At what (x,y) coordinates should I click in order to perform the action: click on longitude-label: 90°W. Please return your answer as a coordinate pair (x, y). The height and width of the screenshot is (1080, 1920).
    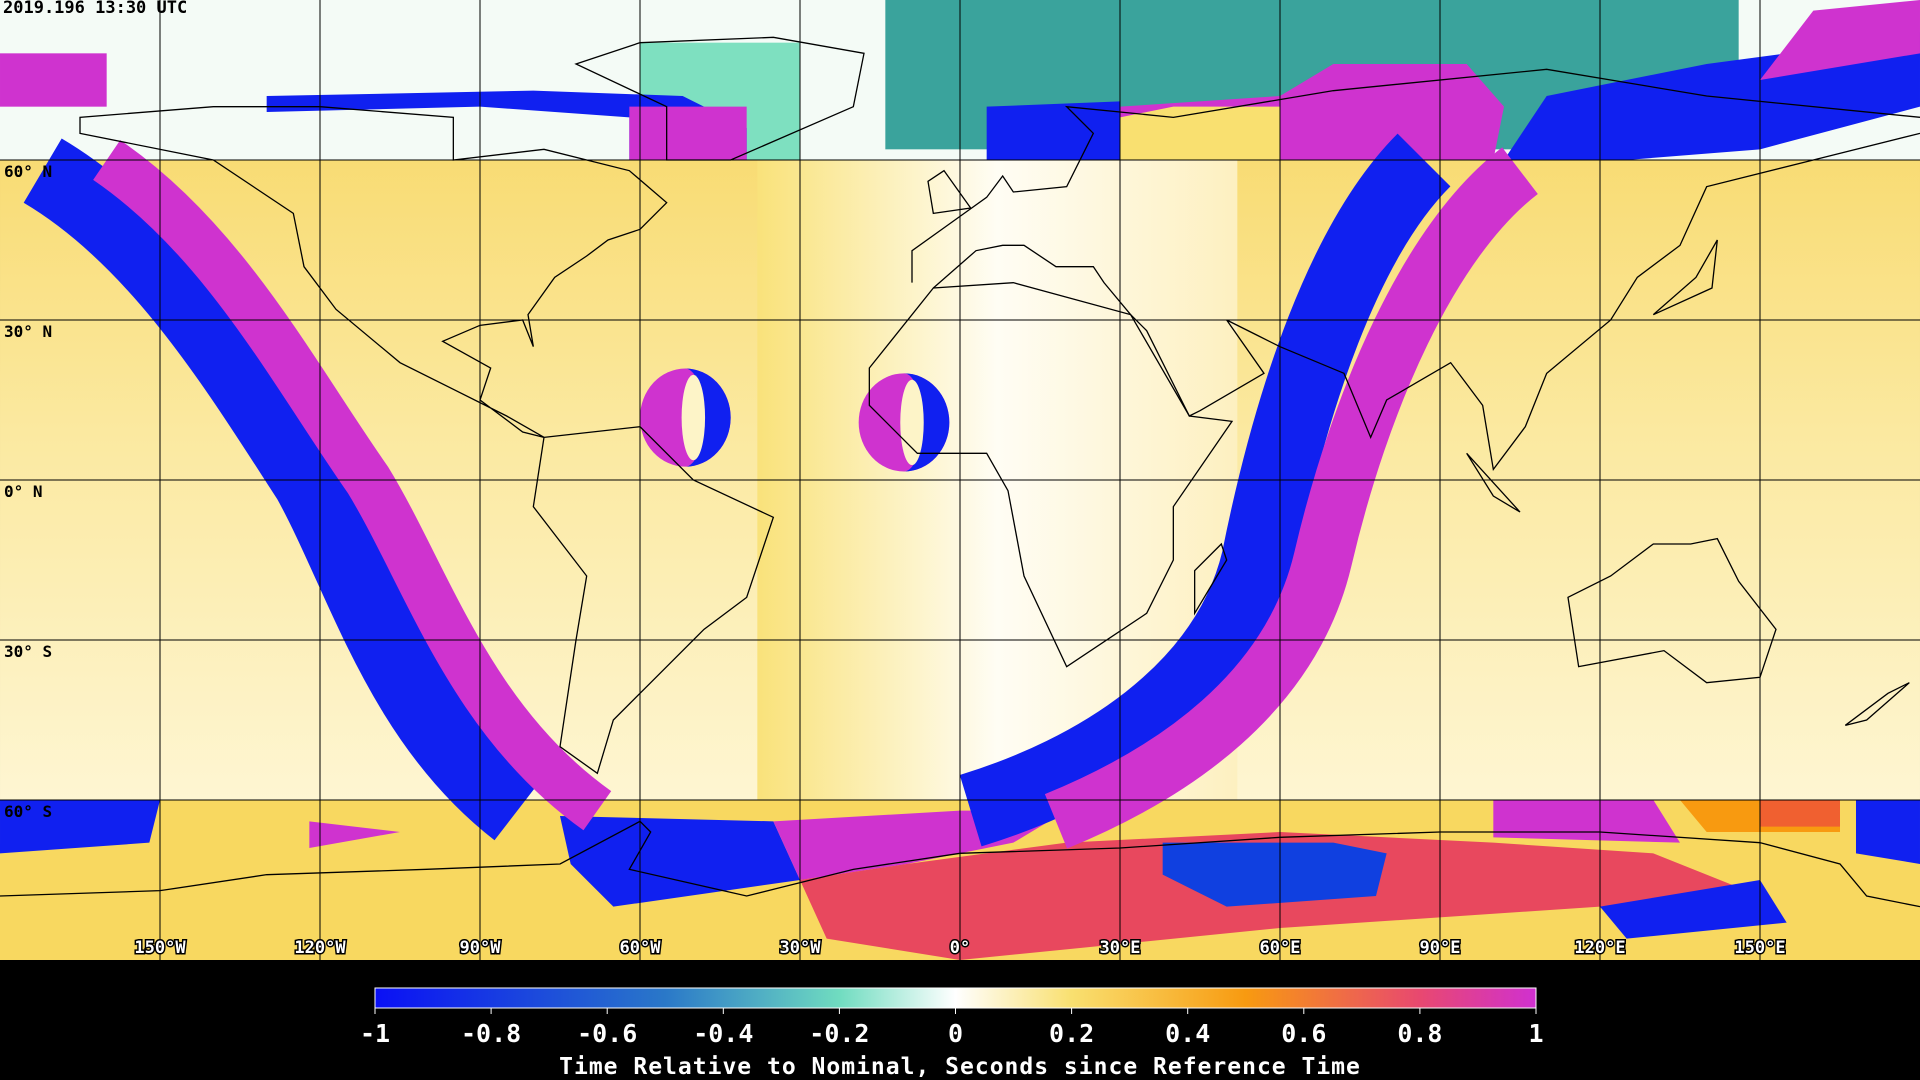
    Looking at the image, I should click on (481, 948).